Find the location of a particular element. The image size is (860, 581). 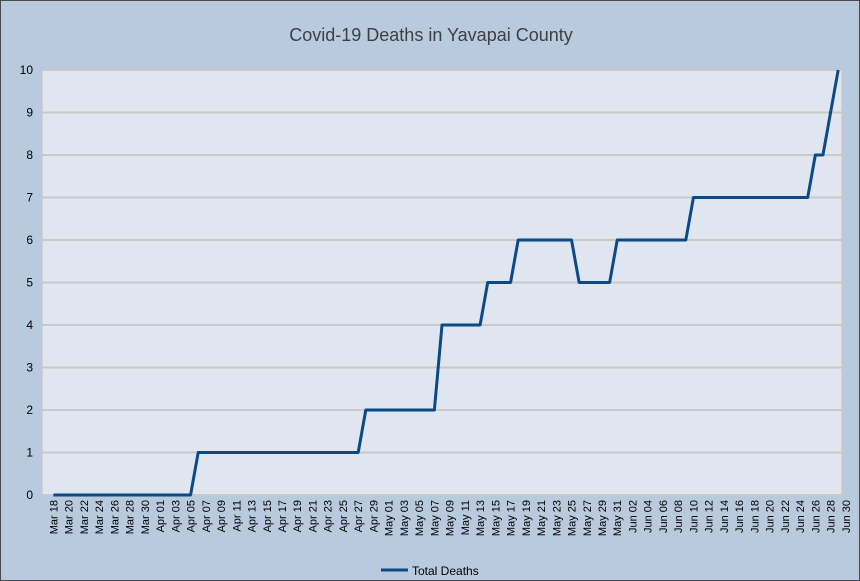

x-tick-label: Apr 21 is located at coordinates (313, 516).